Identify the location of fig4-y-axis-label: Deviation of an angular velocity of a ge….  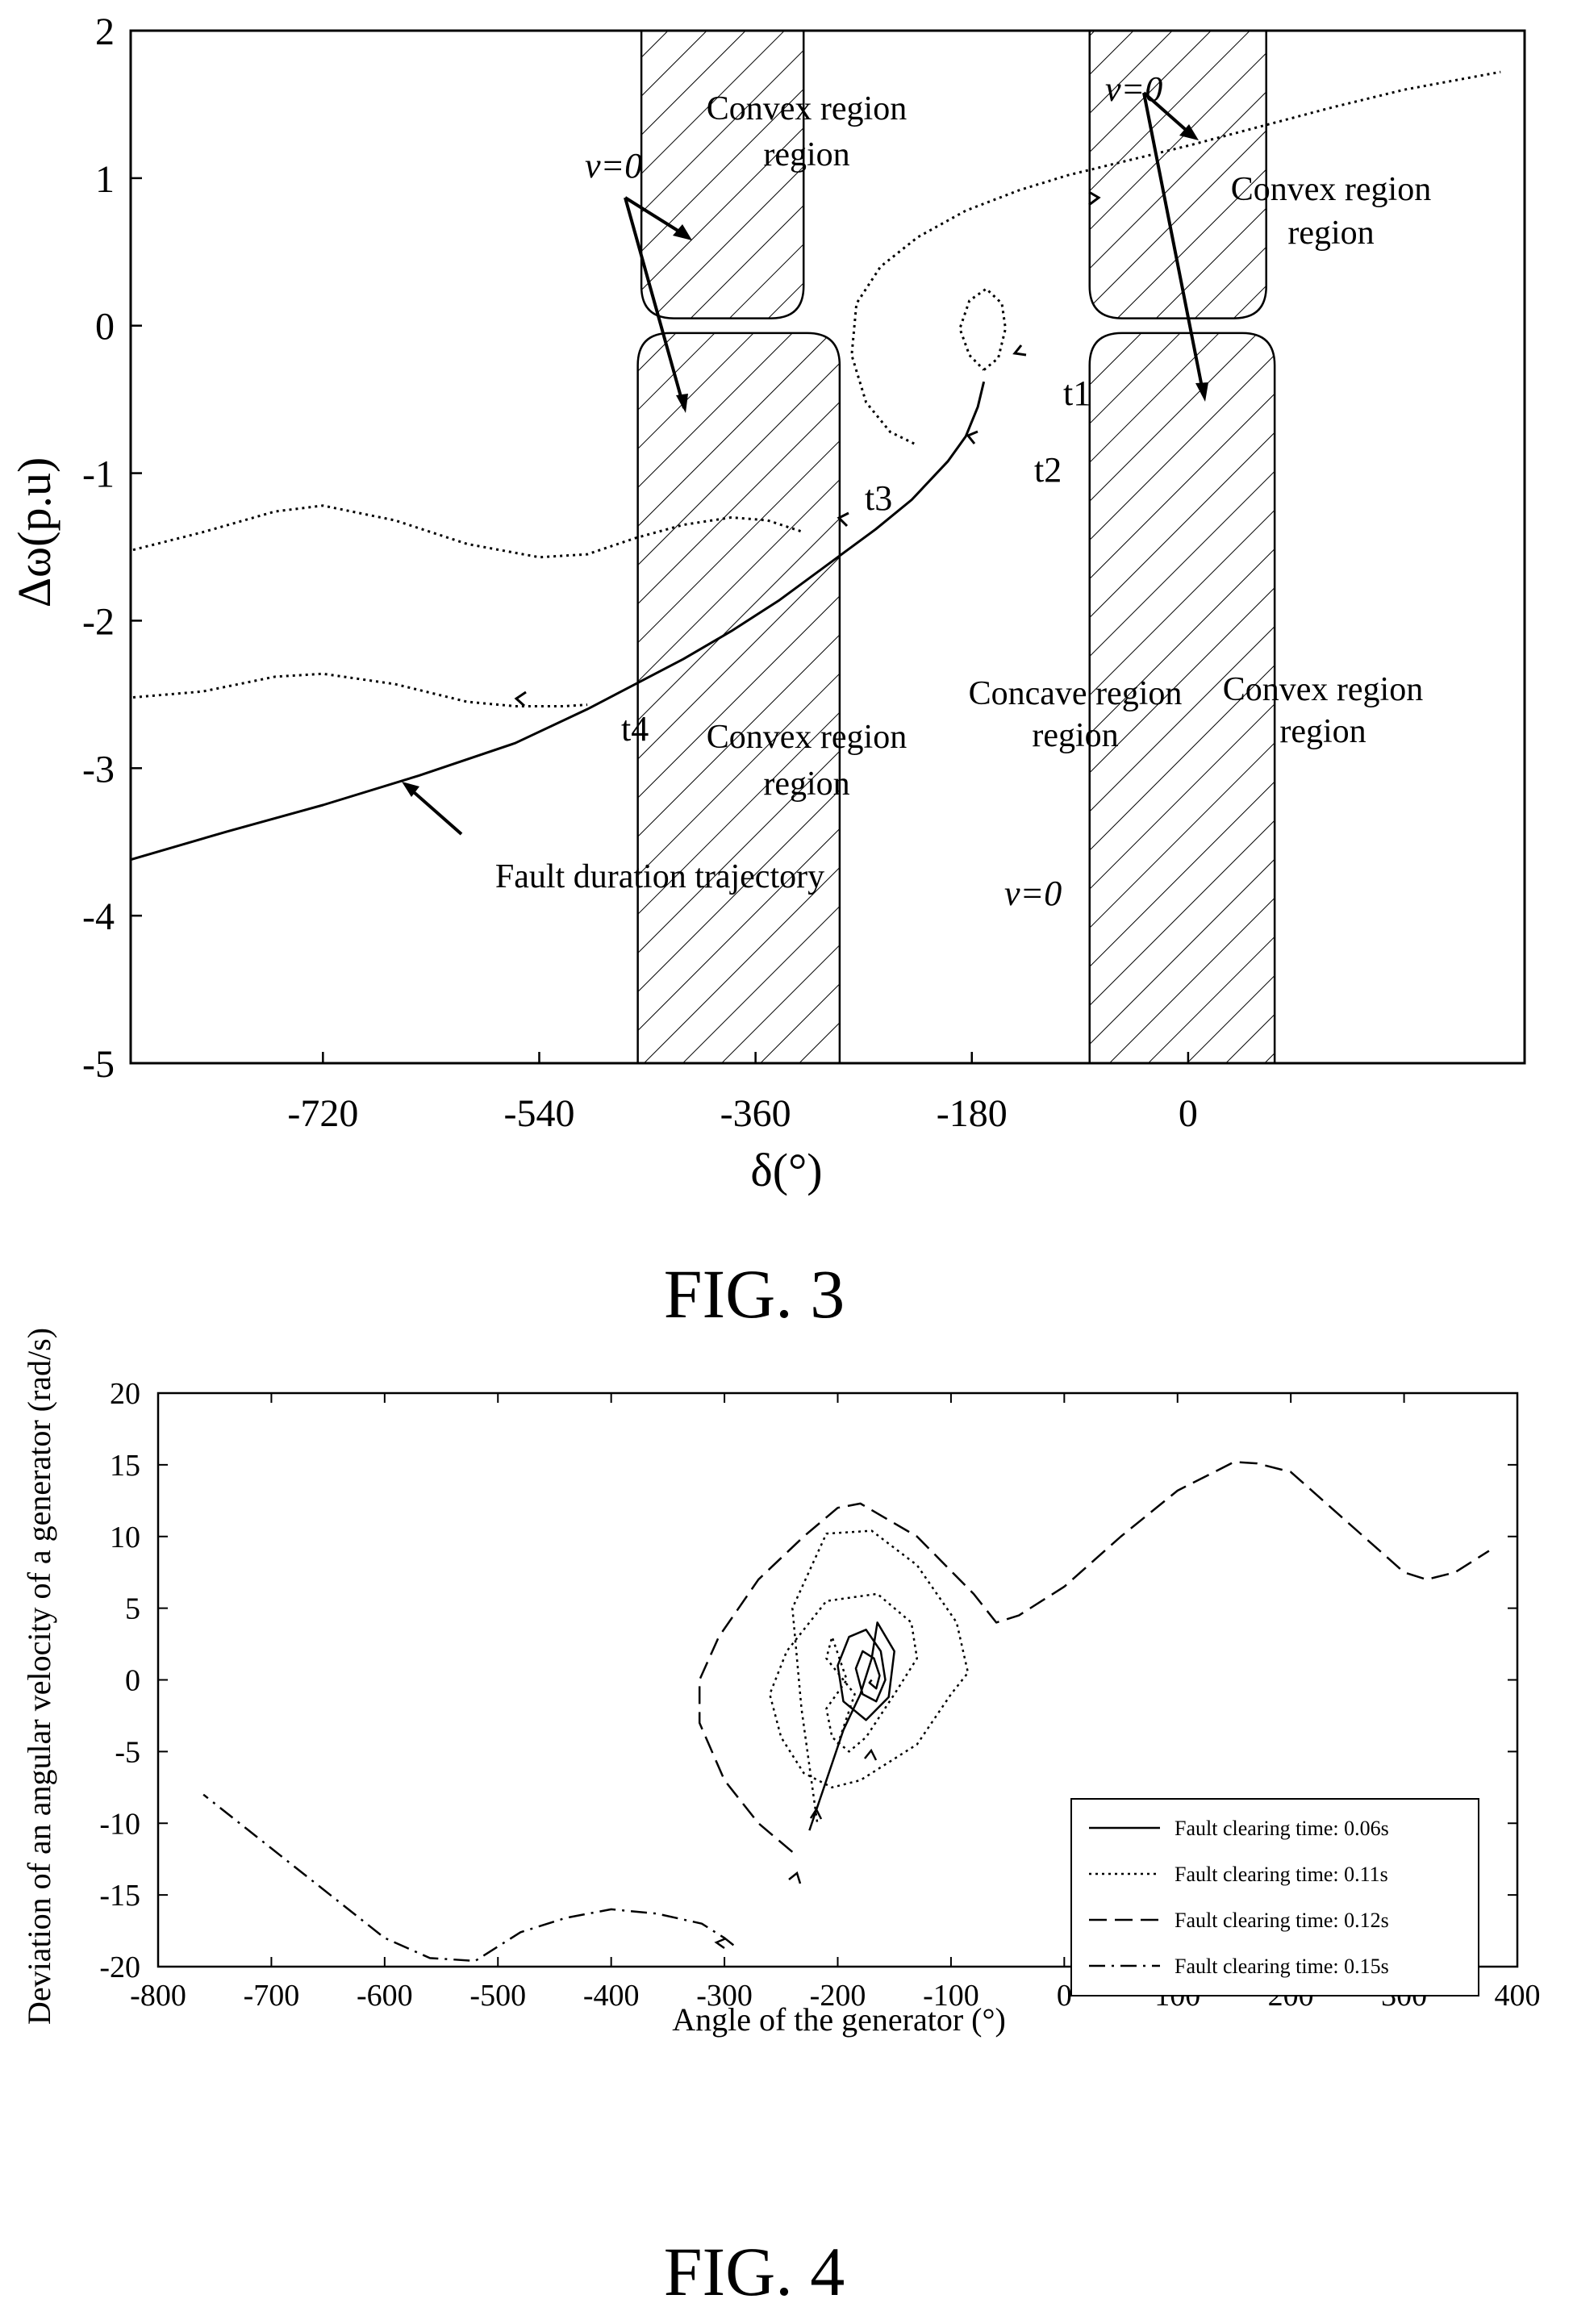
(39, 1676).